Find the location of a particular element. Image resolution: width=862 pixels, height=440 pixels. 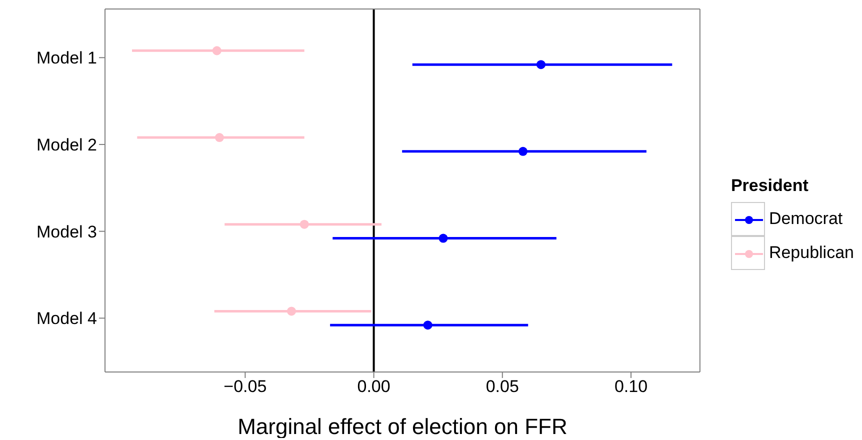

y-tick-label: Model 4 is located at coordinates (66, 318).